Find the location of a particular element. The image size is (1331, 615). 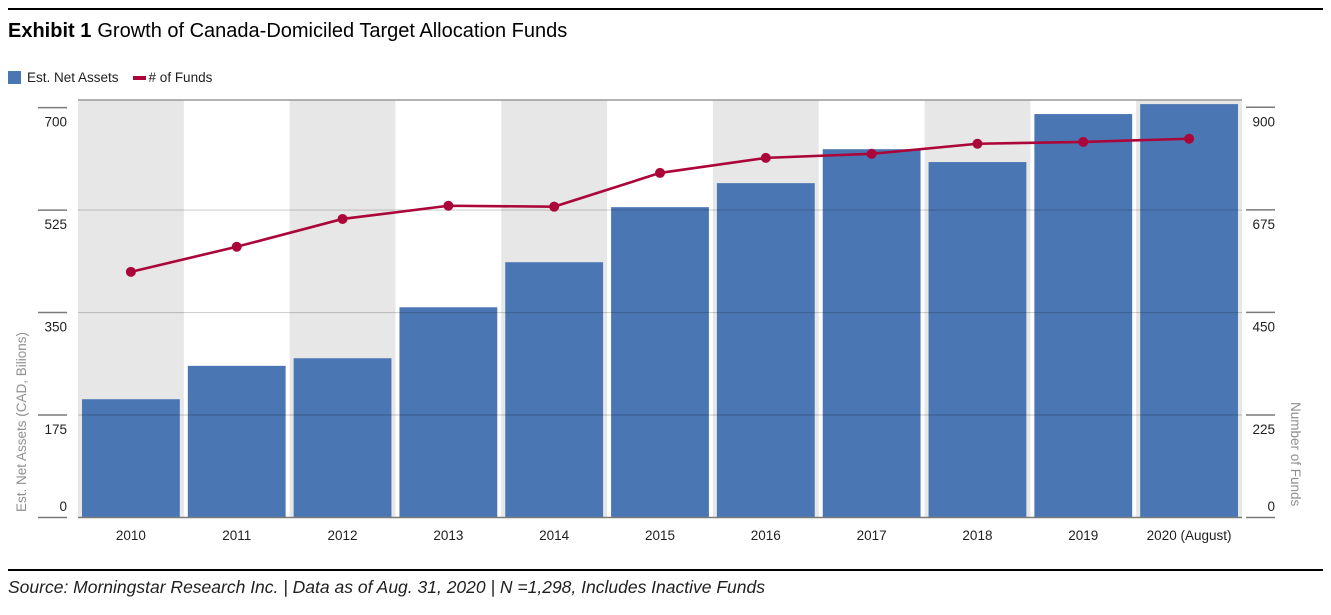

legend: Est. Net Assets # of Funds is located at coordinates (110, 77).